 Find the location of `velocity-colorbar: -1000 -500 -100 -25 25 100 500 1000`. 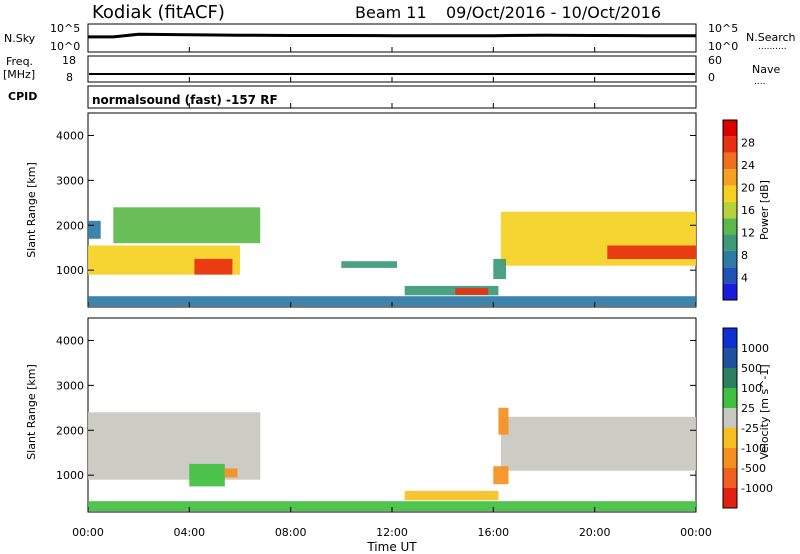

velocity-colorbar: -1000 -500 -100 -25 25 100 500 1000 is located at coordinates (747, 418).